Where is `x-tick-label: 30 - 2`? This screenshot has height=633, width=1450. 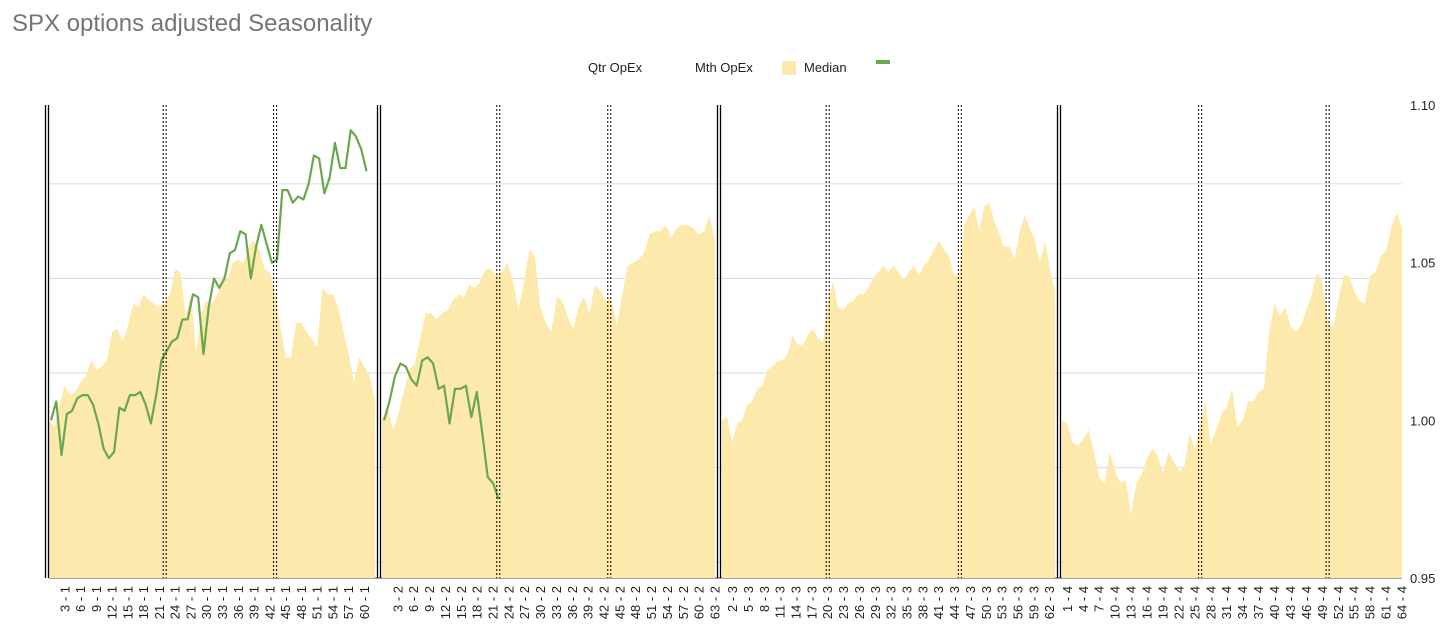
x-tick-label: 30 - 2 is located at coordinates (540, 602).